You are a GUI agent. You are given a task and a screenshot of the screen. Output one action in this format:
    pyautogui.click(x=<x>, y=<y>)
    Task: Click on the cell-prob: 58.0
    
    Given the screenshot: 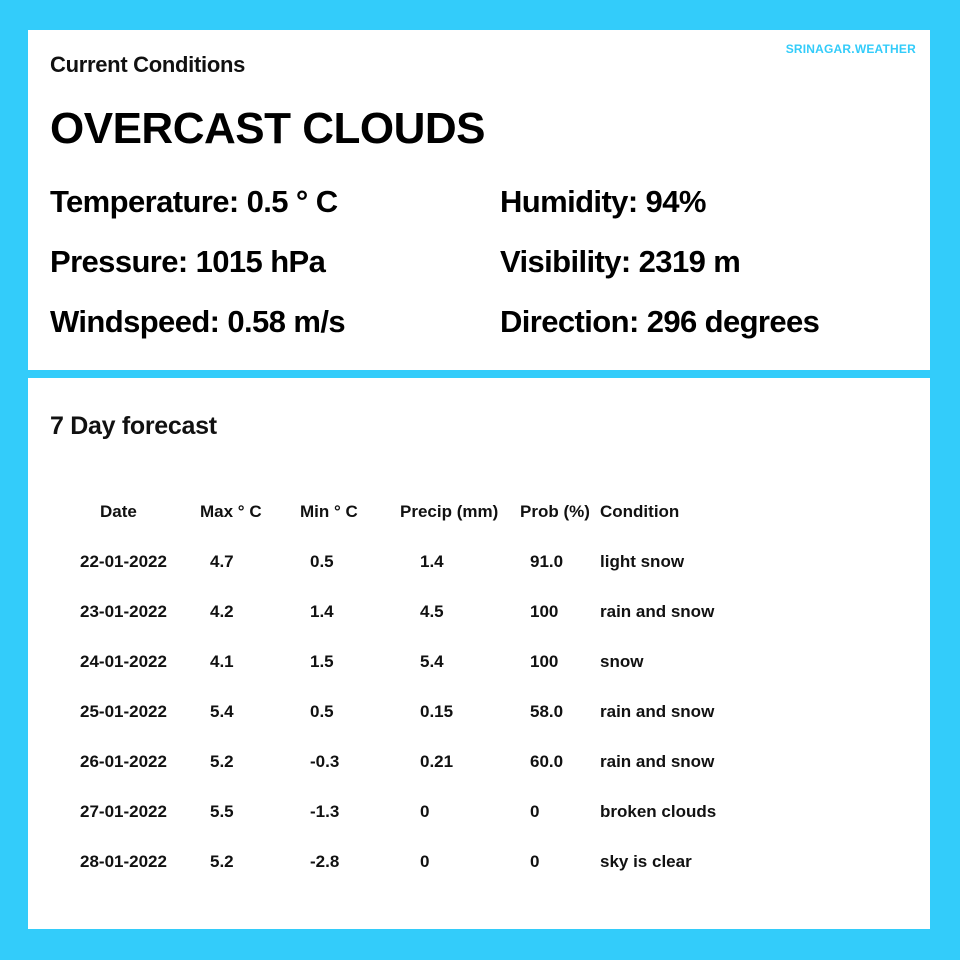 What is the action you would take?
    pyautogui.click(x=547, y=711)
    